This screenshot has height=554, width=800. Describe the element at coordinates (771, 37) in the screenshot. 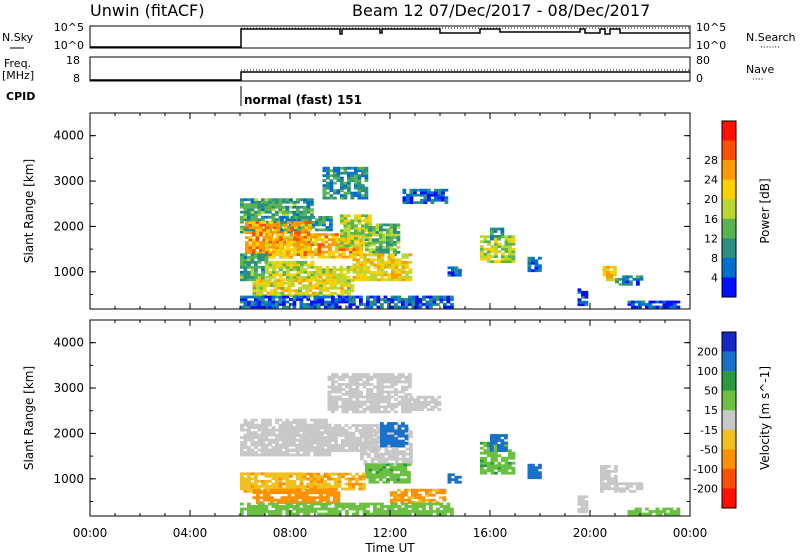

I see `nsearch-label: N.Search` at that location.